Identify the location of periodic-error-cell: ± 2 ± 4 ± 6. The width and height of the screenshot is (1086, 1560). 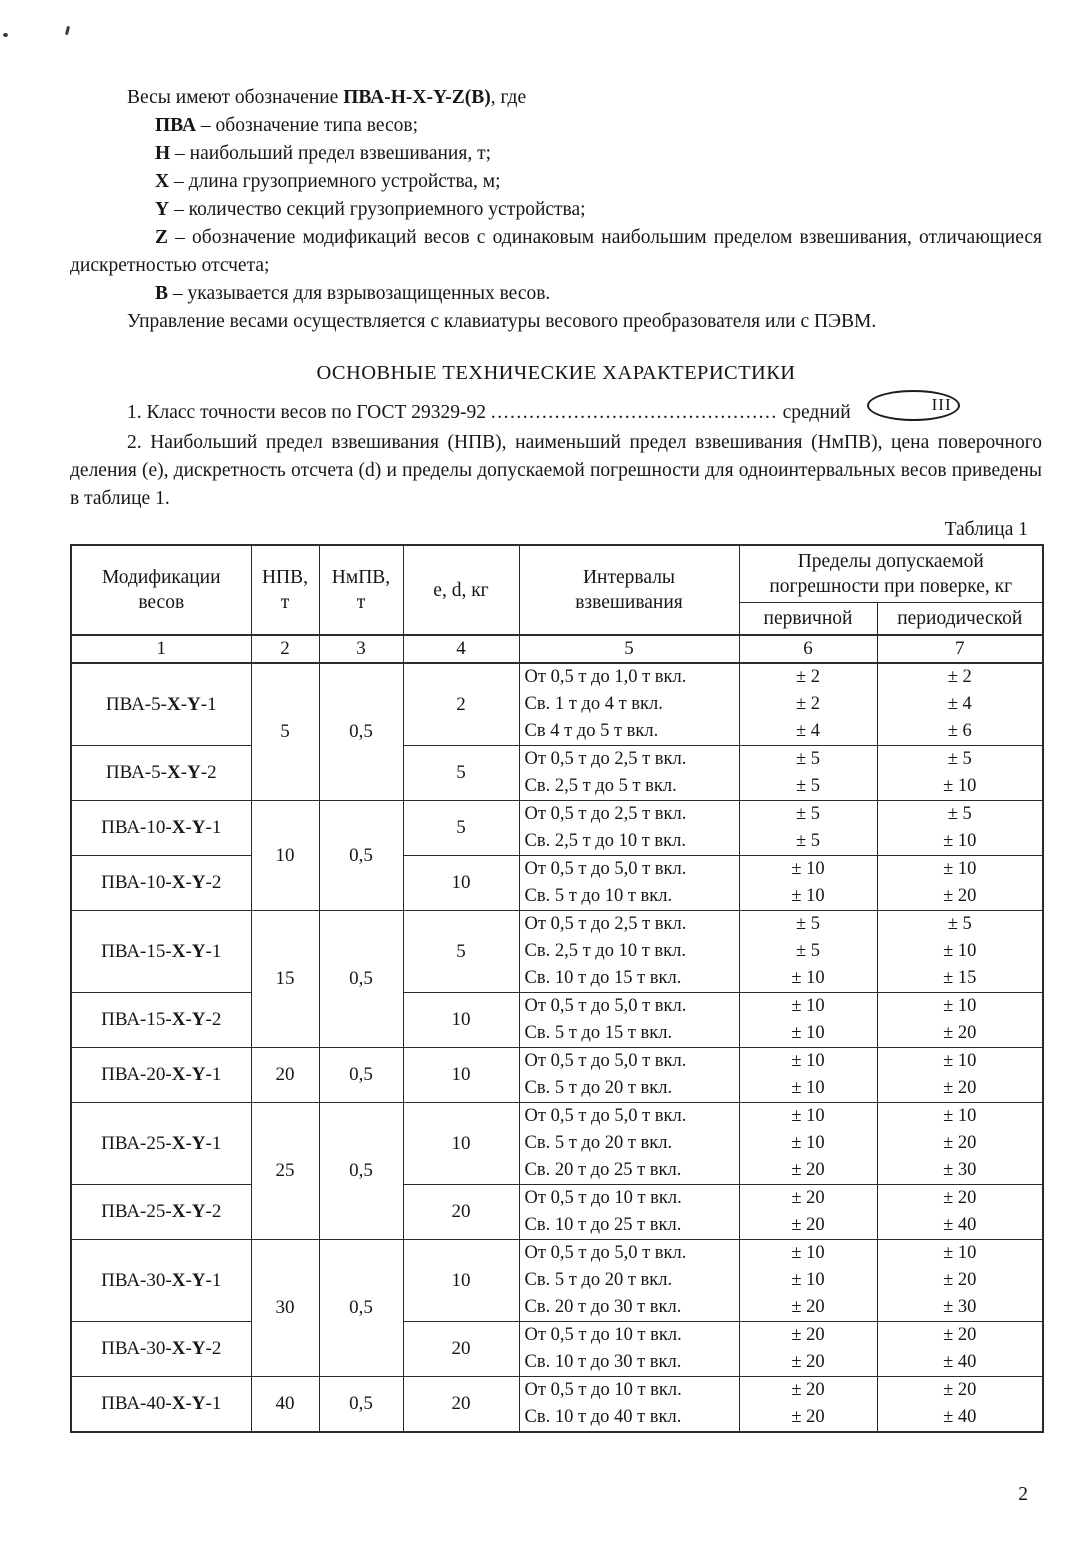
(960, 704).